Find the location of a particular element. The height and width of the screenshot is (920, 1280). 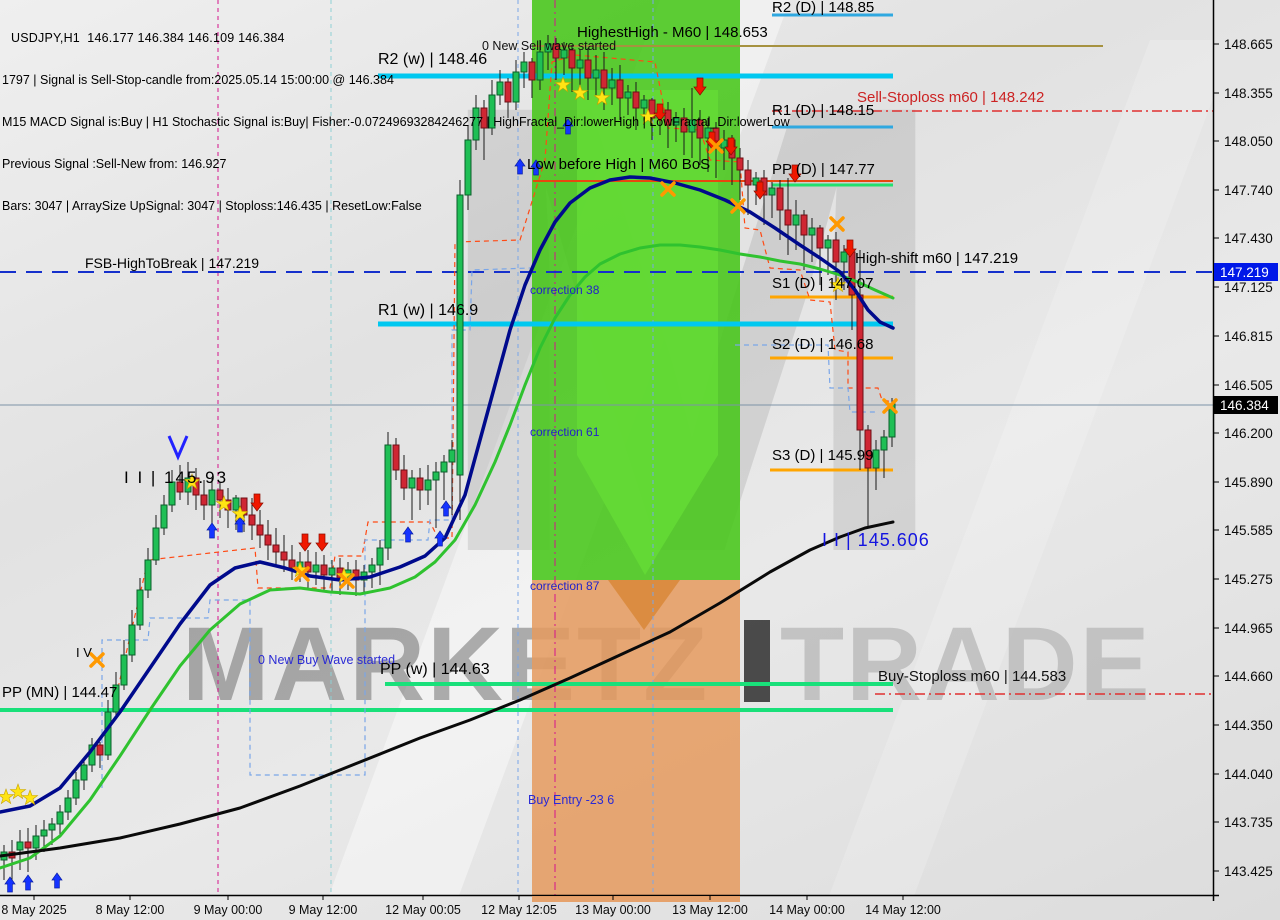

price-tick-label: 147.125 is located at coordinates (1248, 287).